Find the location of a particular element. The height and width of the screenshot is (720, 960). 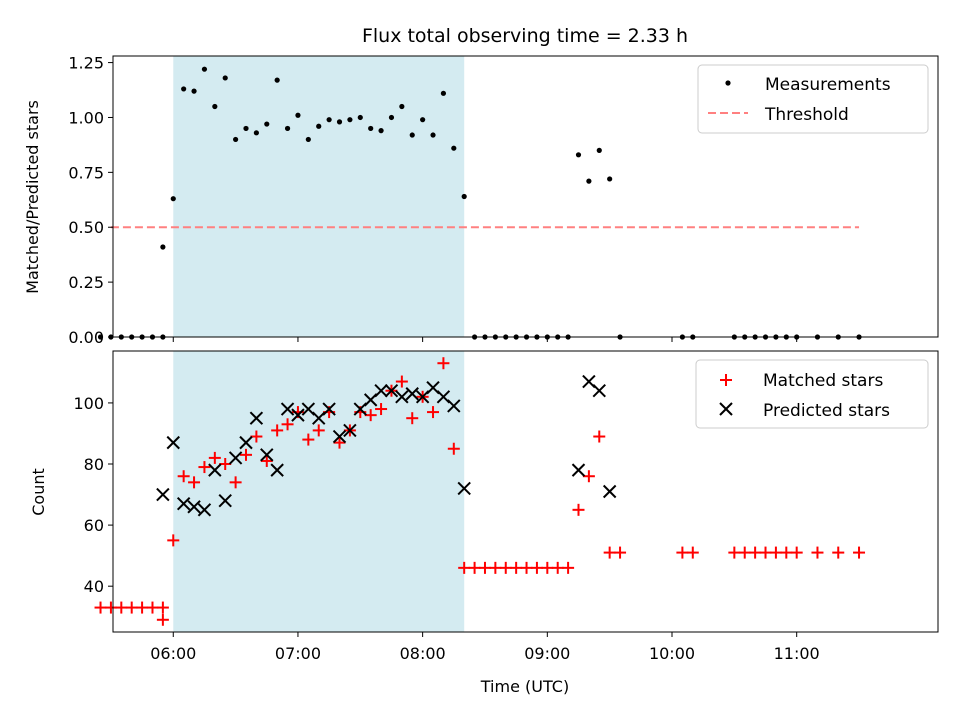

bot-ytick-label-3: 100 is located at coordinates (88, 403).